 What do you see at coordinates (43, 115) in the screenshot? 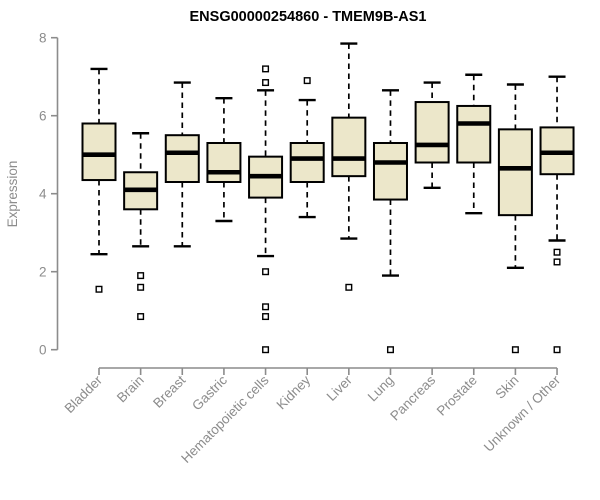
I see `y-tick-label: 6` at bounding box center [43, 115].